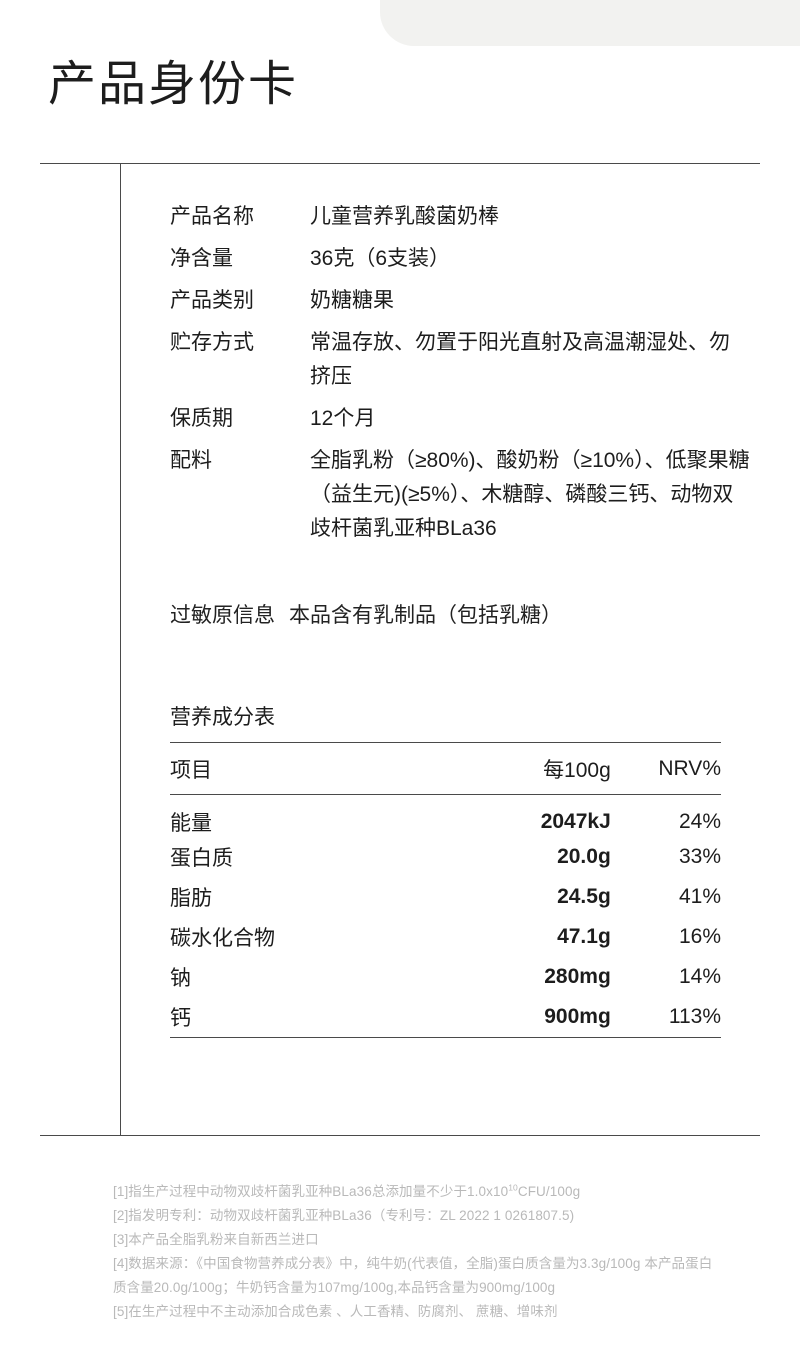  What do you see at coordinates (699, 936) in the screenshot?
I see `cell-nrv: 16%` at bounding box center [699, 936].